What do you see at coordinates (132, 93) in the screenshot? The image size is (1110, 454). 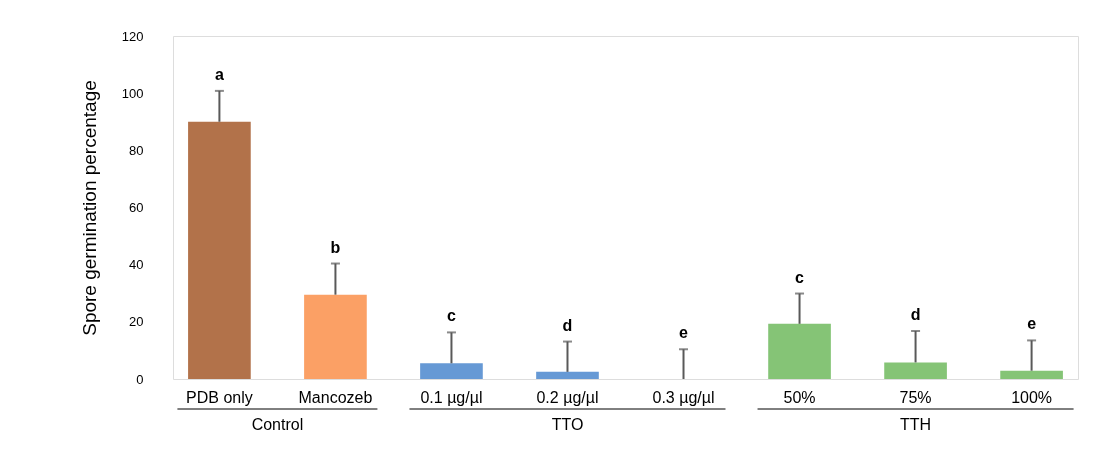 I see `y-tick-label: 100` at bounding box center [132, 93].